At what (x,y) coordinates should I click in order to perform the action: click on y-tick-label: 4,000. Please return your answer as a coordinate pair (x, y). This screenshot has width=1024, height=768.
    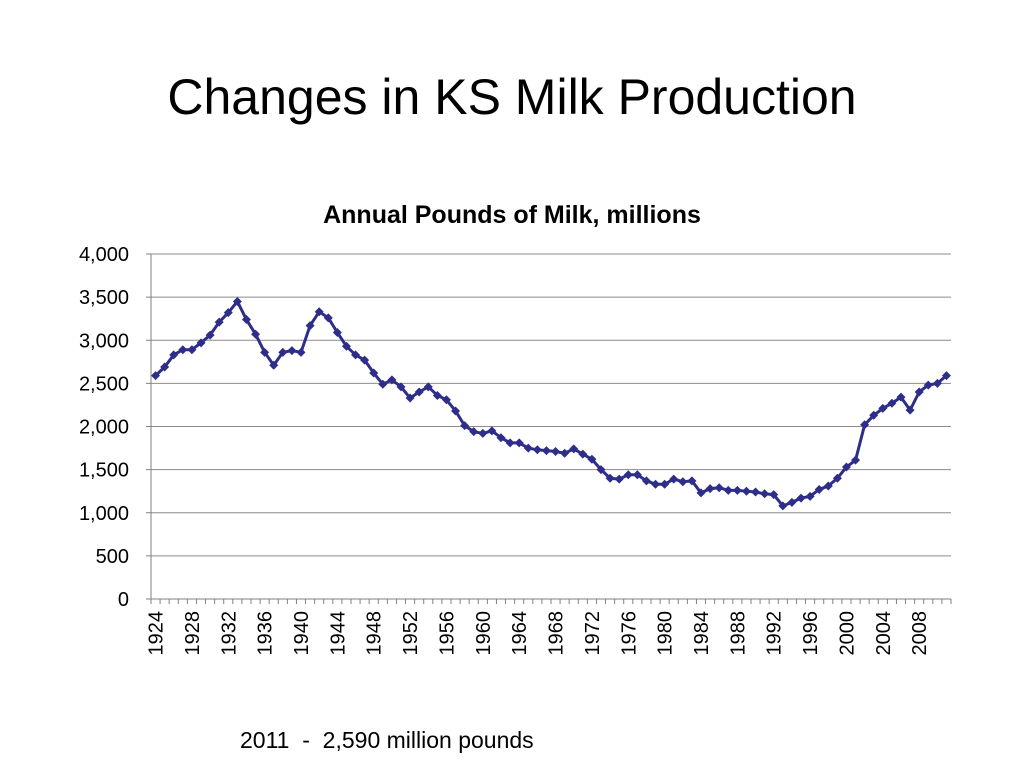
    Looking at the image, I should click on (104, 255).